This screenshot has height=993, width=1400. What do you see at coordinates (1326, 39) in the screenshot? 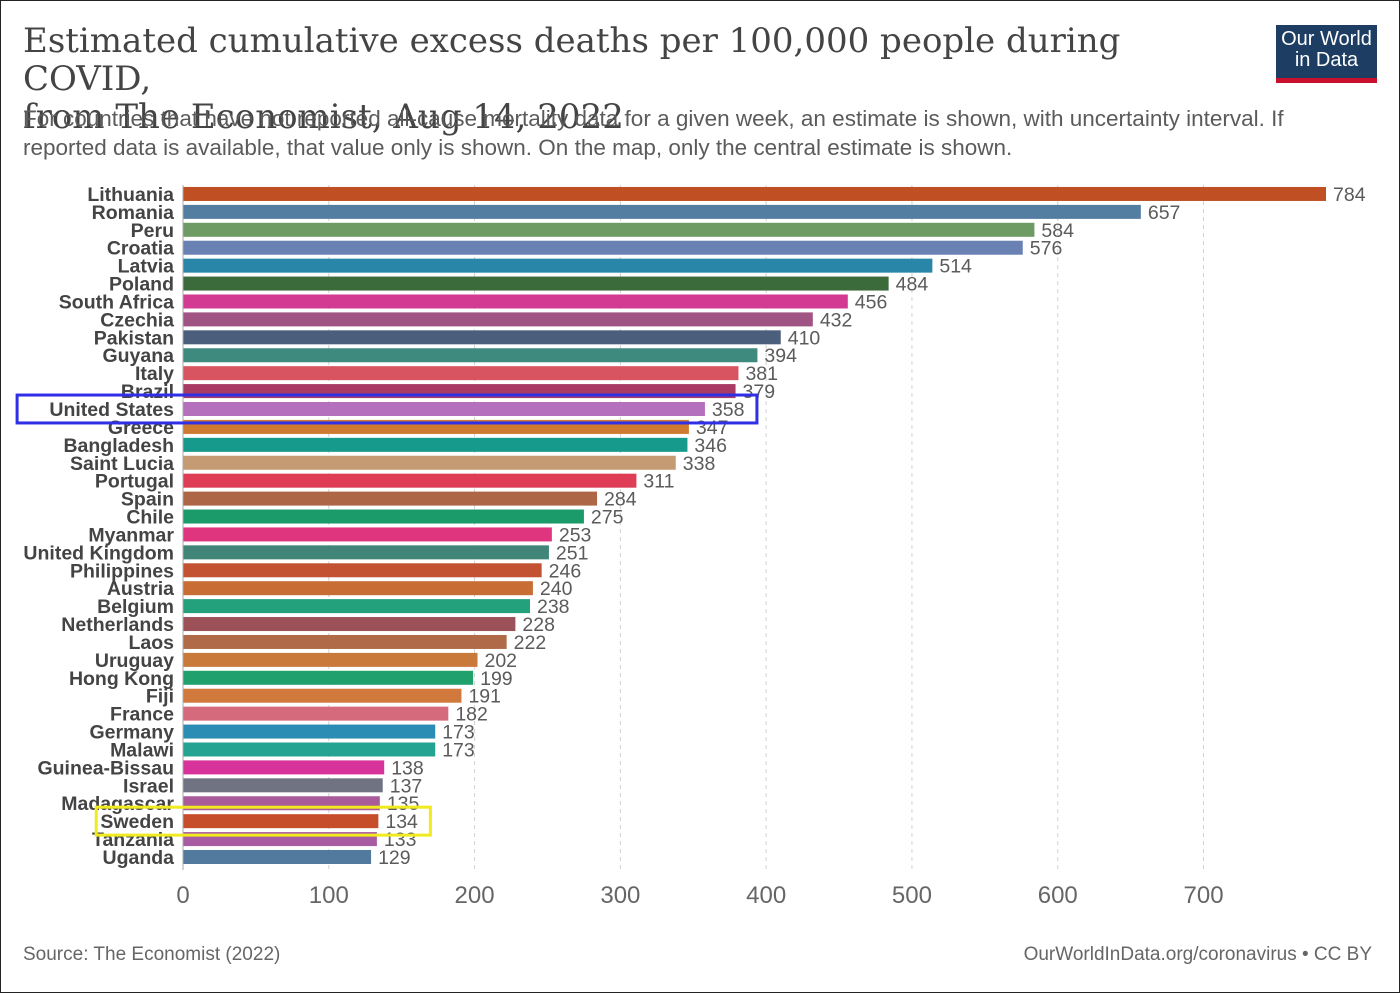
I see `logo-line-1: Our World` at bounding box center [1326, 39].